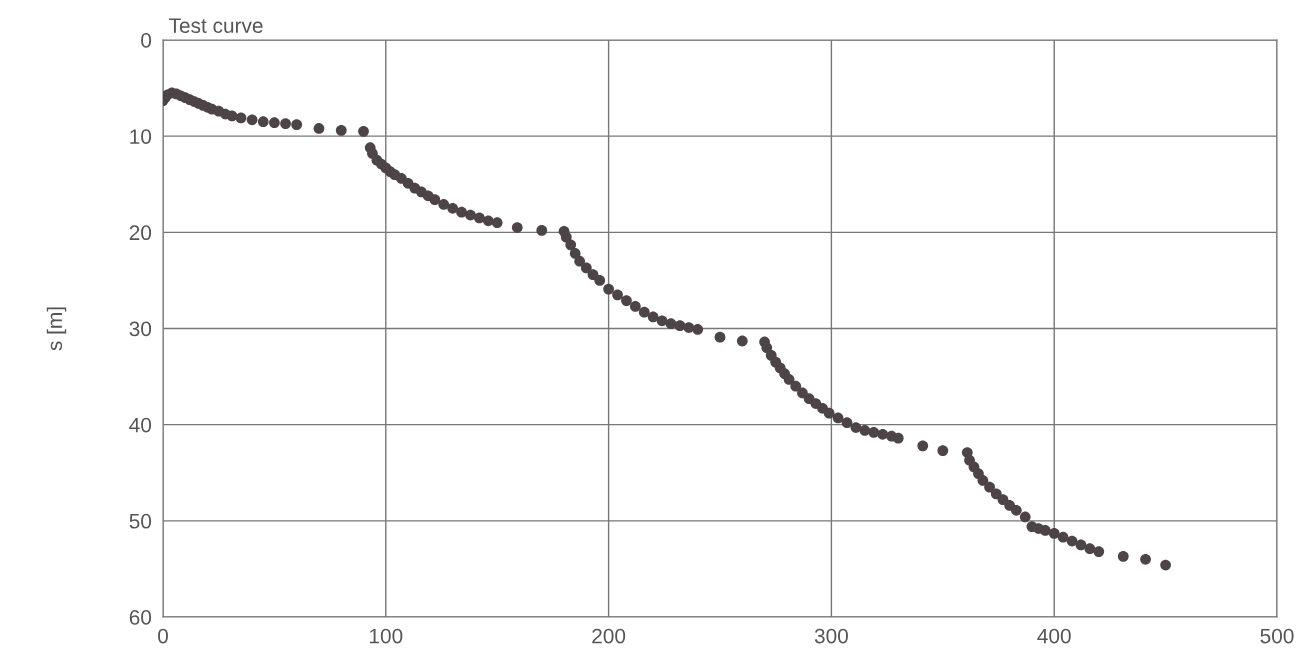 Image resolution: width=1313 pixels, height=659 pixels. Describe the element at coordinates (140, 617) in the screenshot. I see `y-tick-label: 60` at that location.